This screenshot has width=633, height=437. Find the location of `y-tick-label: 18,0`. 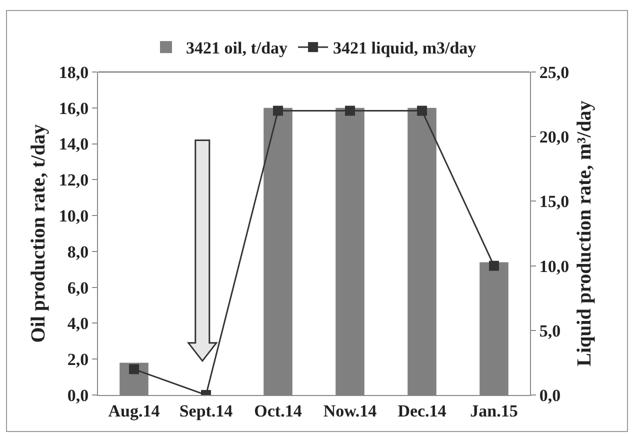

y-tick-label: 18,0 is located at coordinates (73, 72).